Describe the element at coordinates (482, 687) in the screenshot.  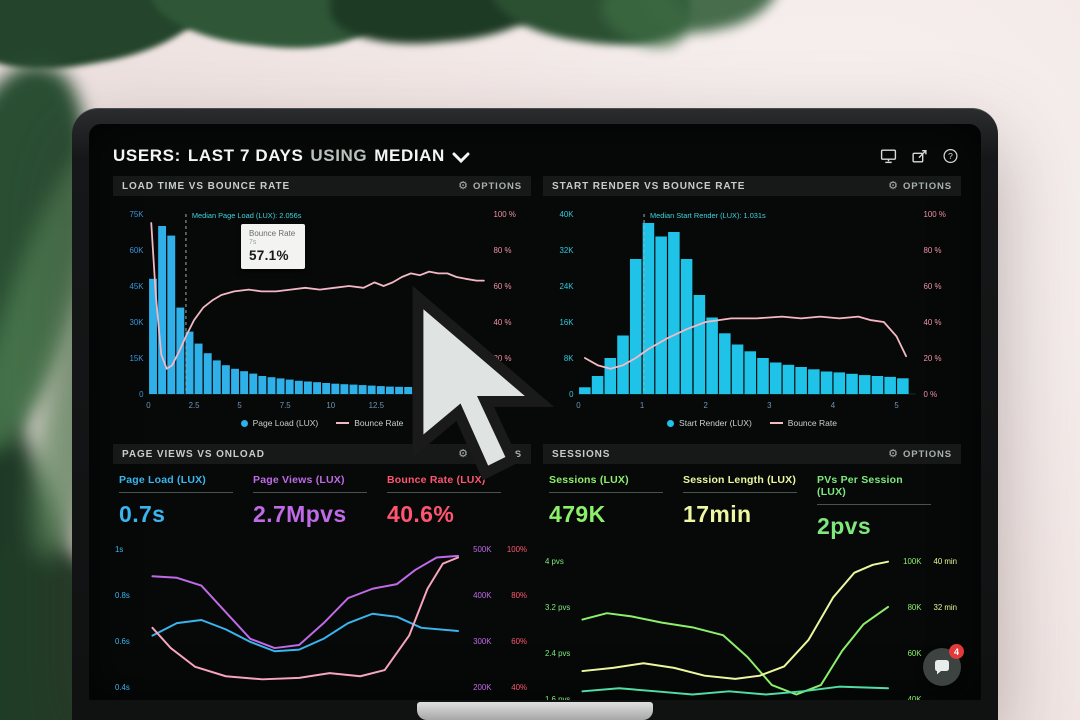
I see `svg-text: 200K` at that location.